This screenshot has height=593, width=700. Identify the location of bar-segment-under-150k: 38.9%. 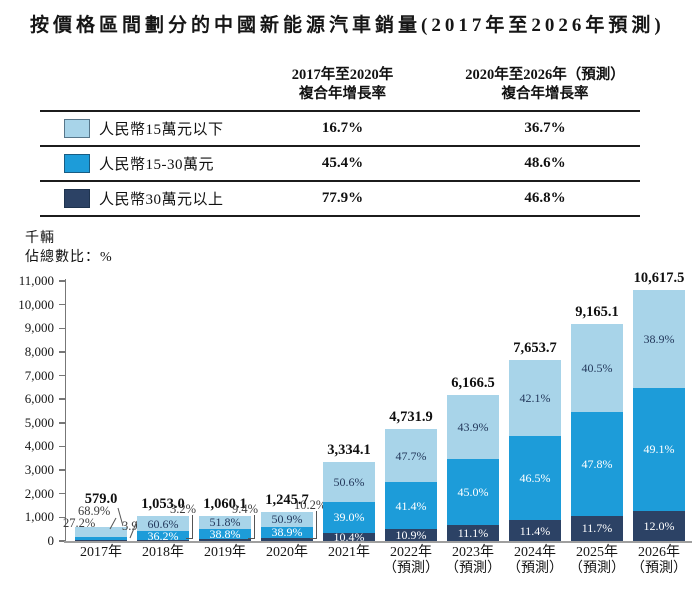
(659, 339).